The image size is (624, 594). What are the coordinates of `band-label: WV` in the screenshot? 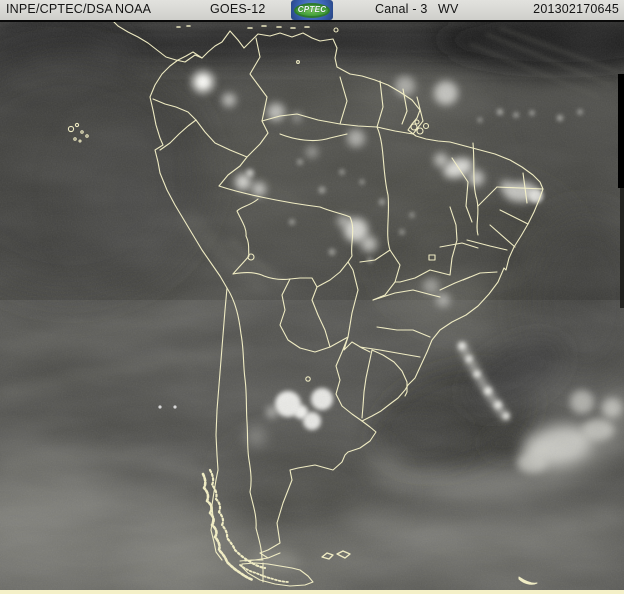 It's located at (448, 9).